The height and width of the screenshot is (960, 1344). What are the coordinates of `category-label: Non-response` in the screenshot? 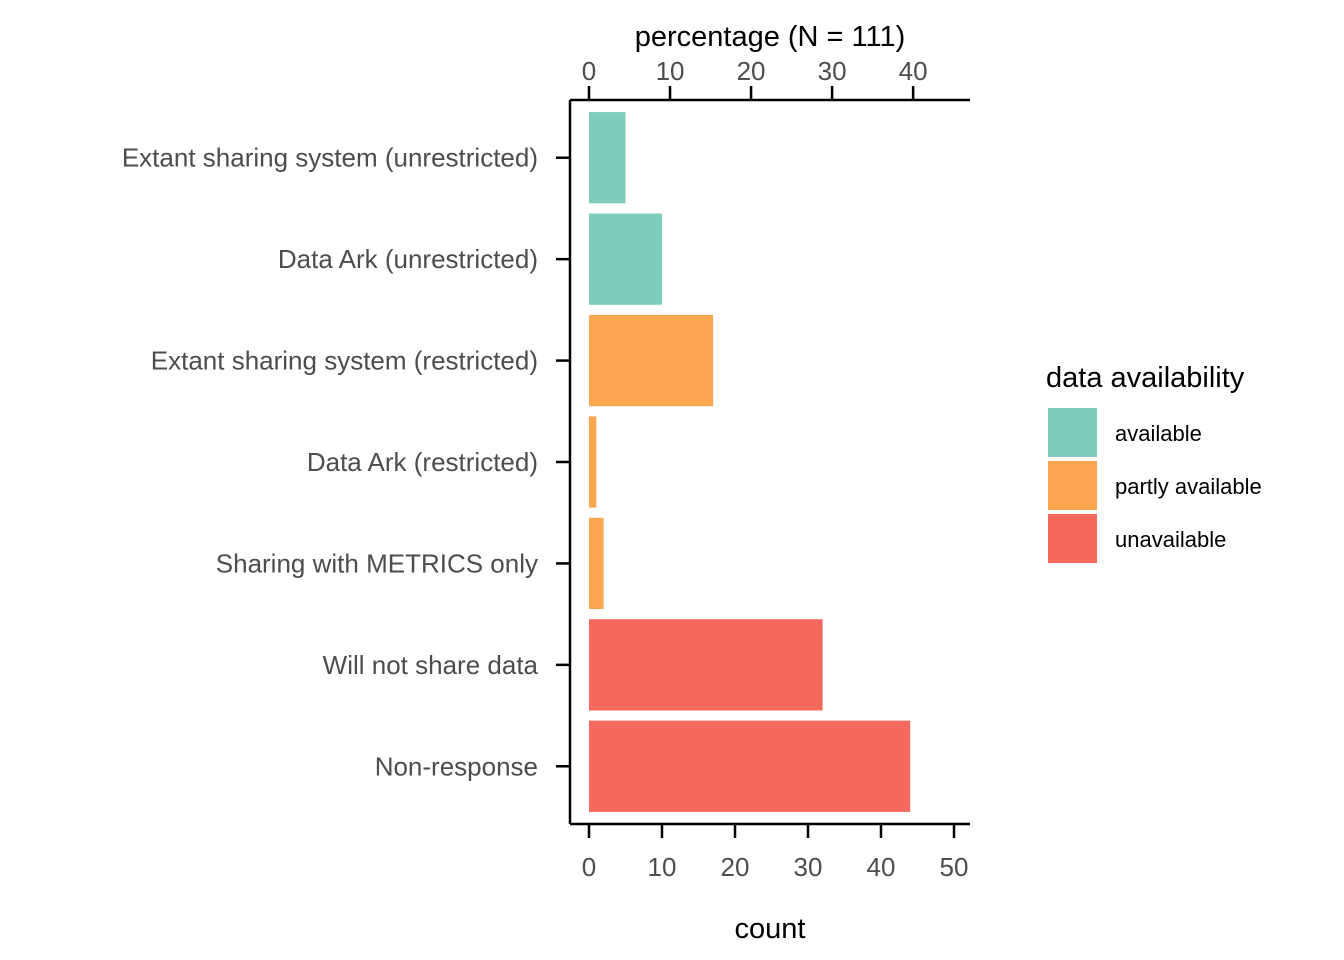 It's located at (456, 766).